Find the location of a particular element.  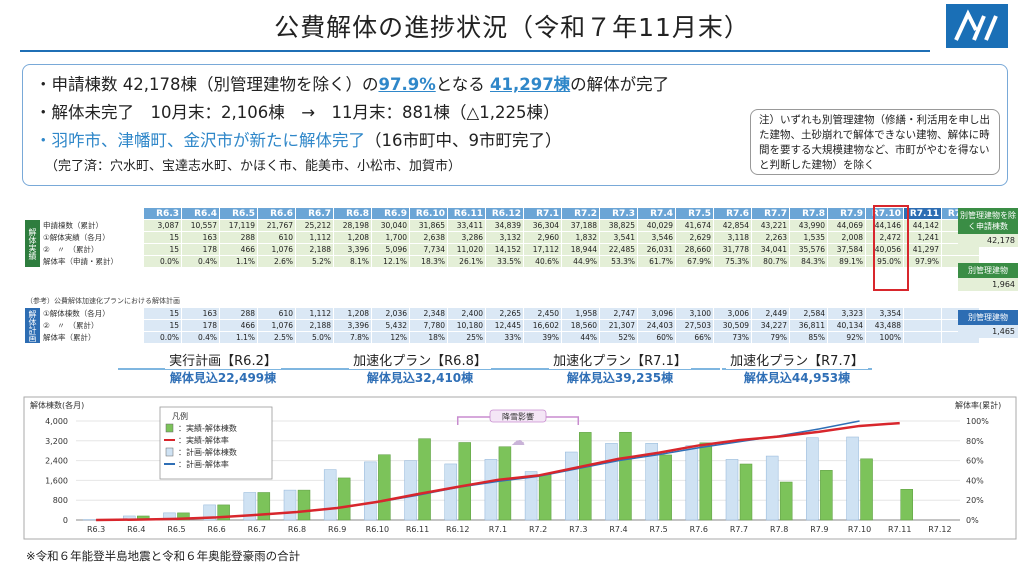

summary-line-2: ・解体未完了 10月末：2,106棟 → 11月末：881棟（△1,225棟） is located at coordinates (297, 112).